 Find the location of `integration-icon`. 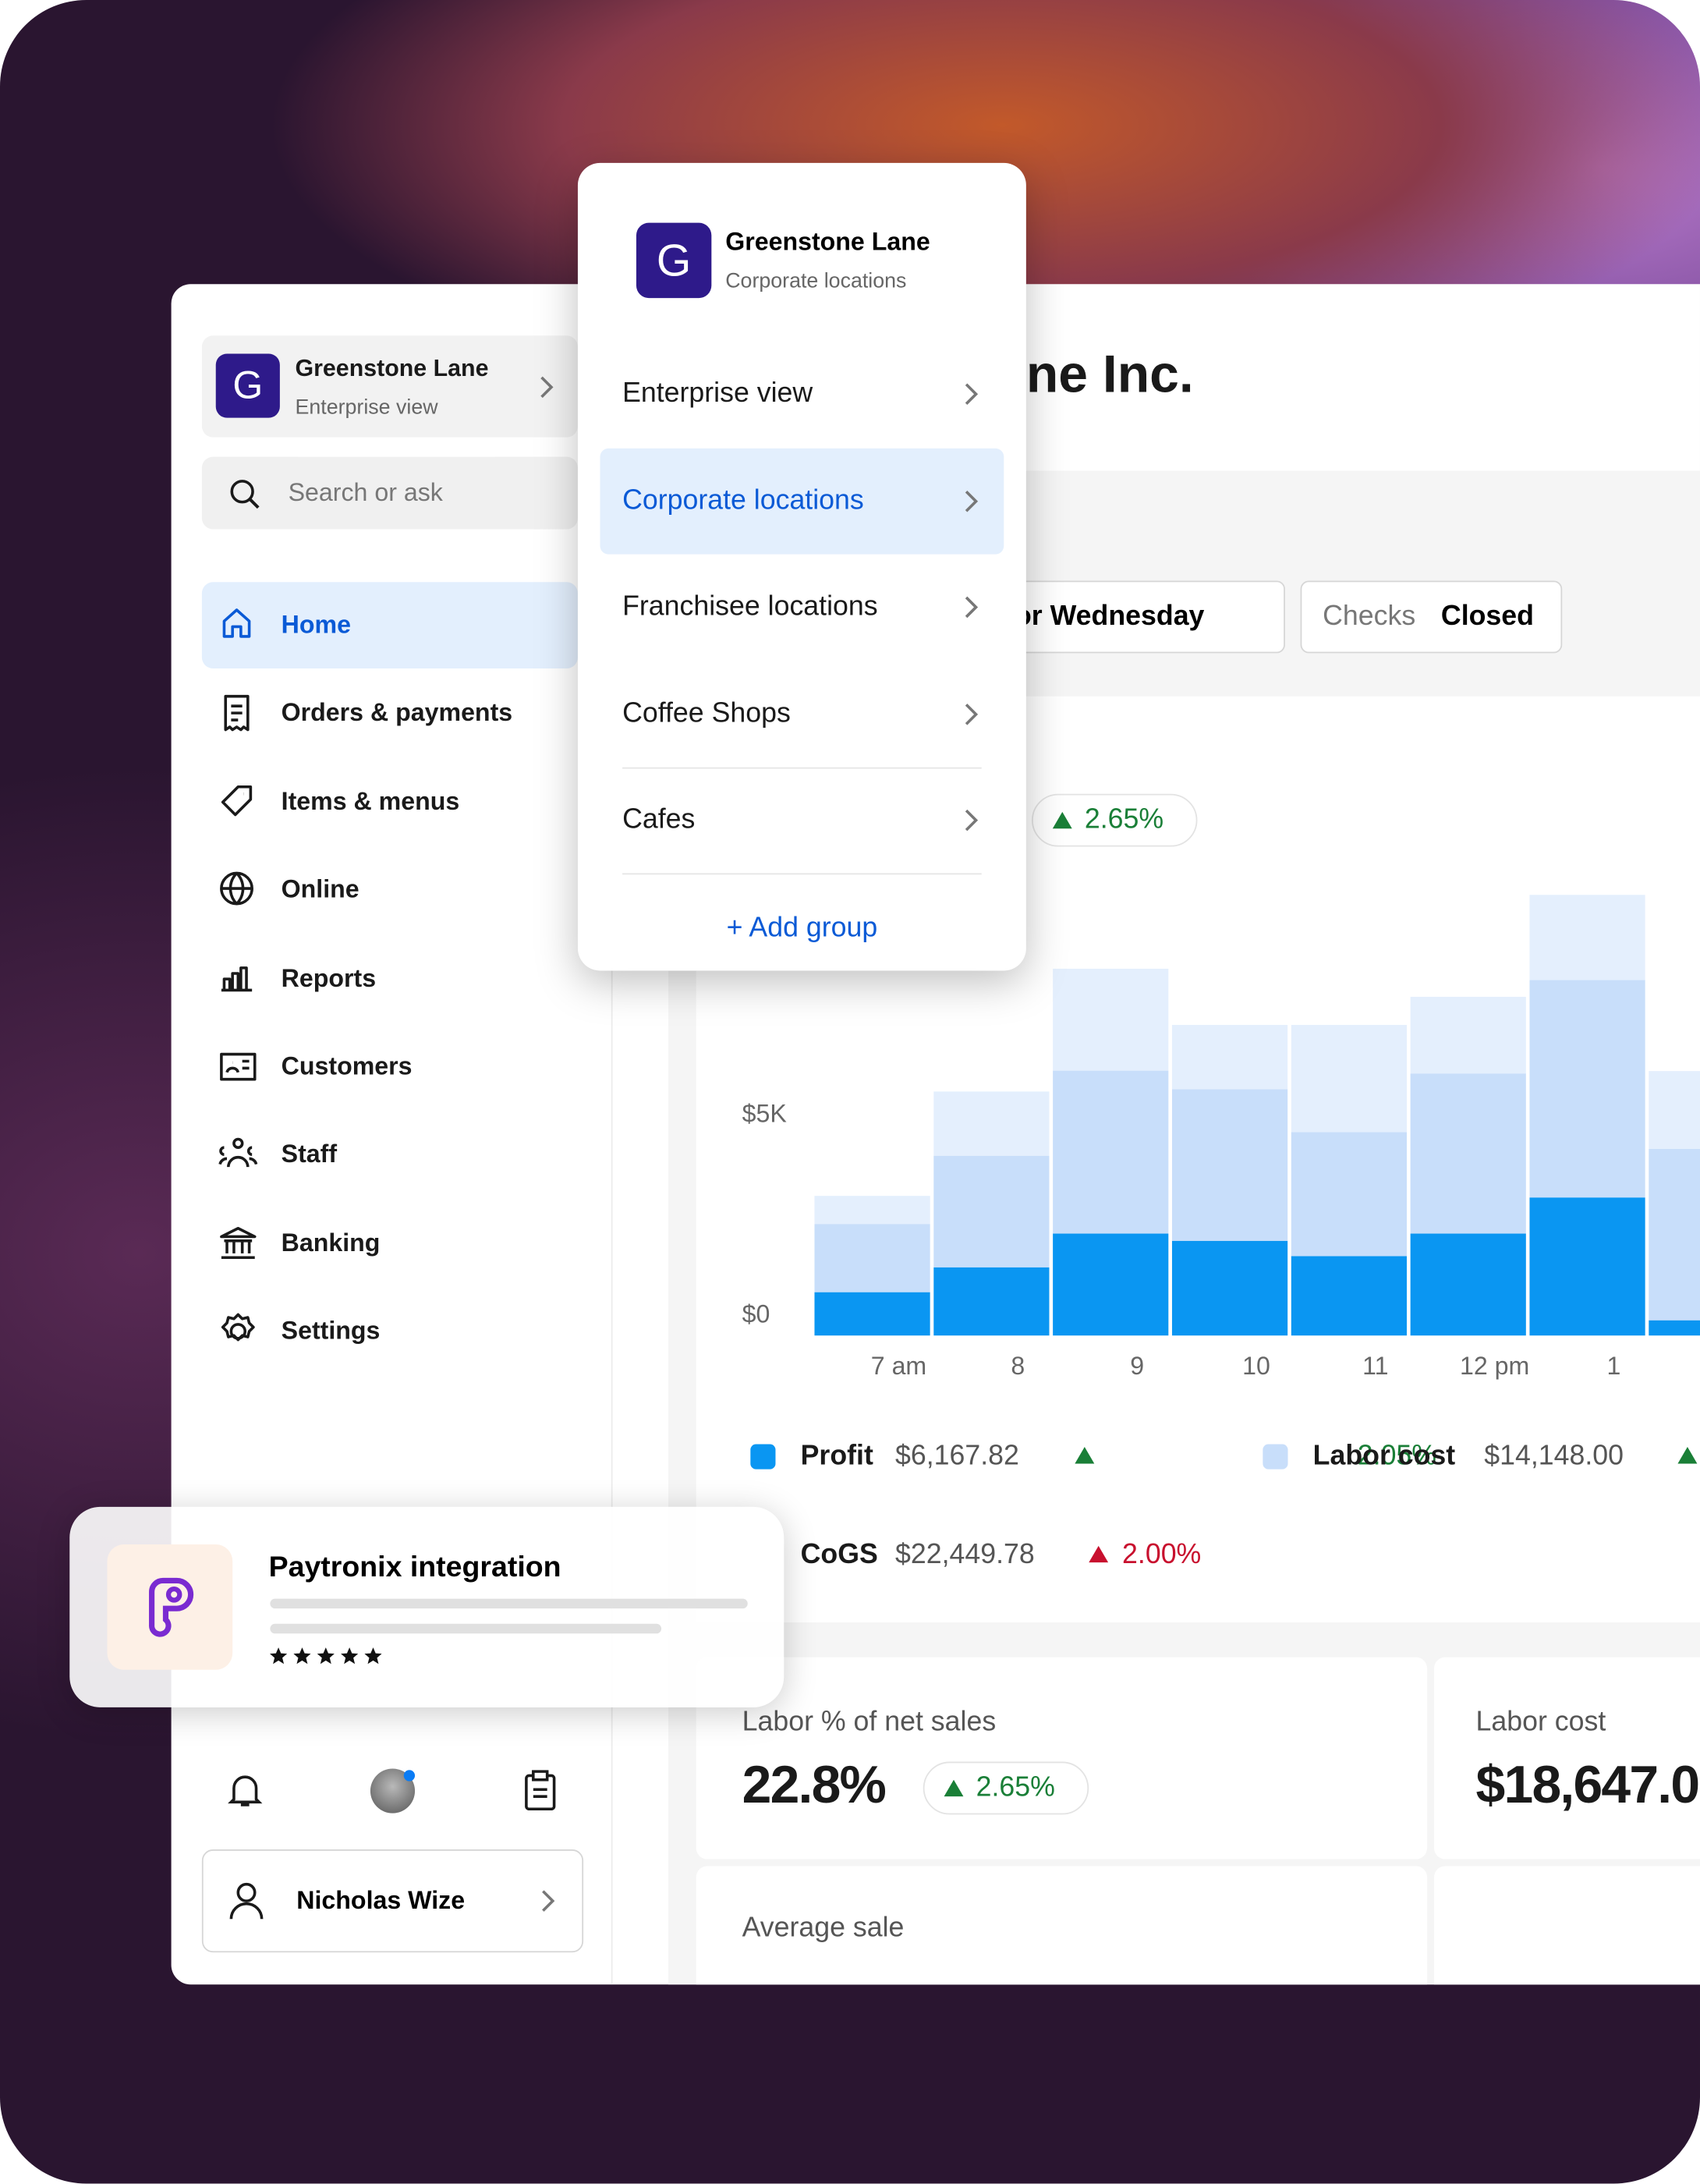

integration-icon is located at coordinates (170, 1607).